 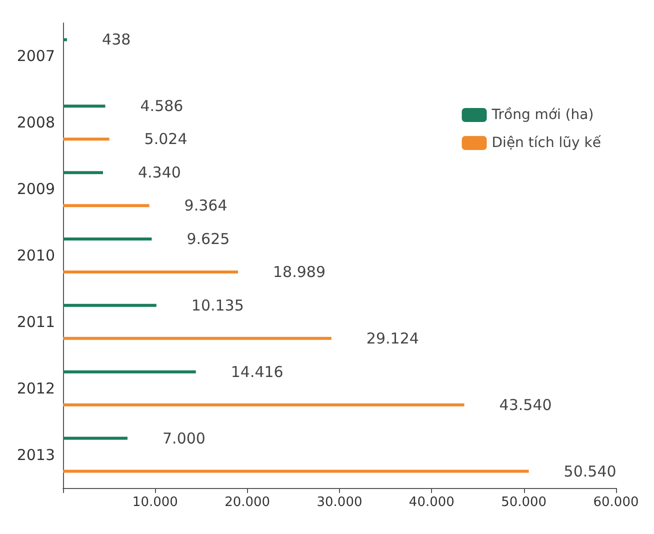 I want to click on data-label: 14.416, so click(x=257, y=371).